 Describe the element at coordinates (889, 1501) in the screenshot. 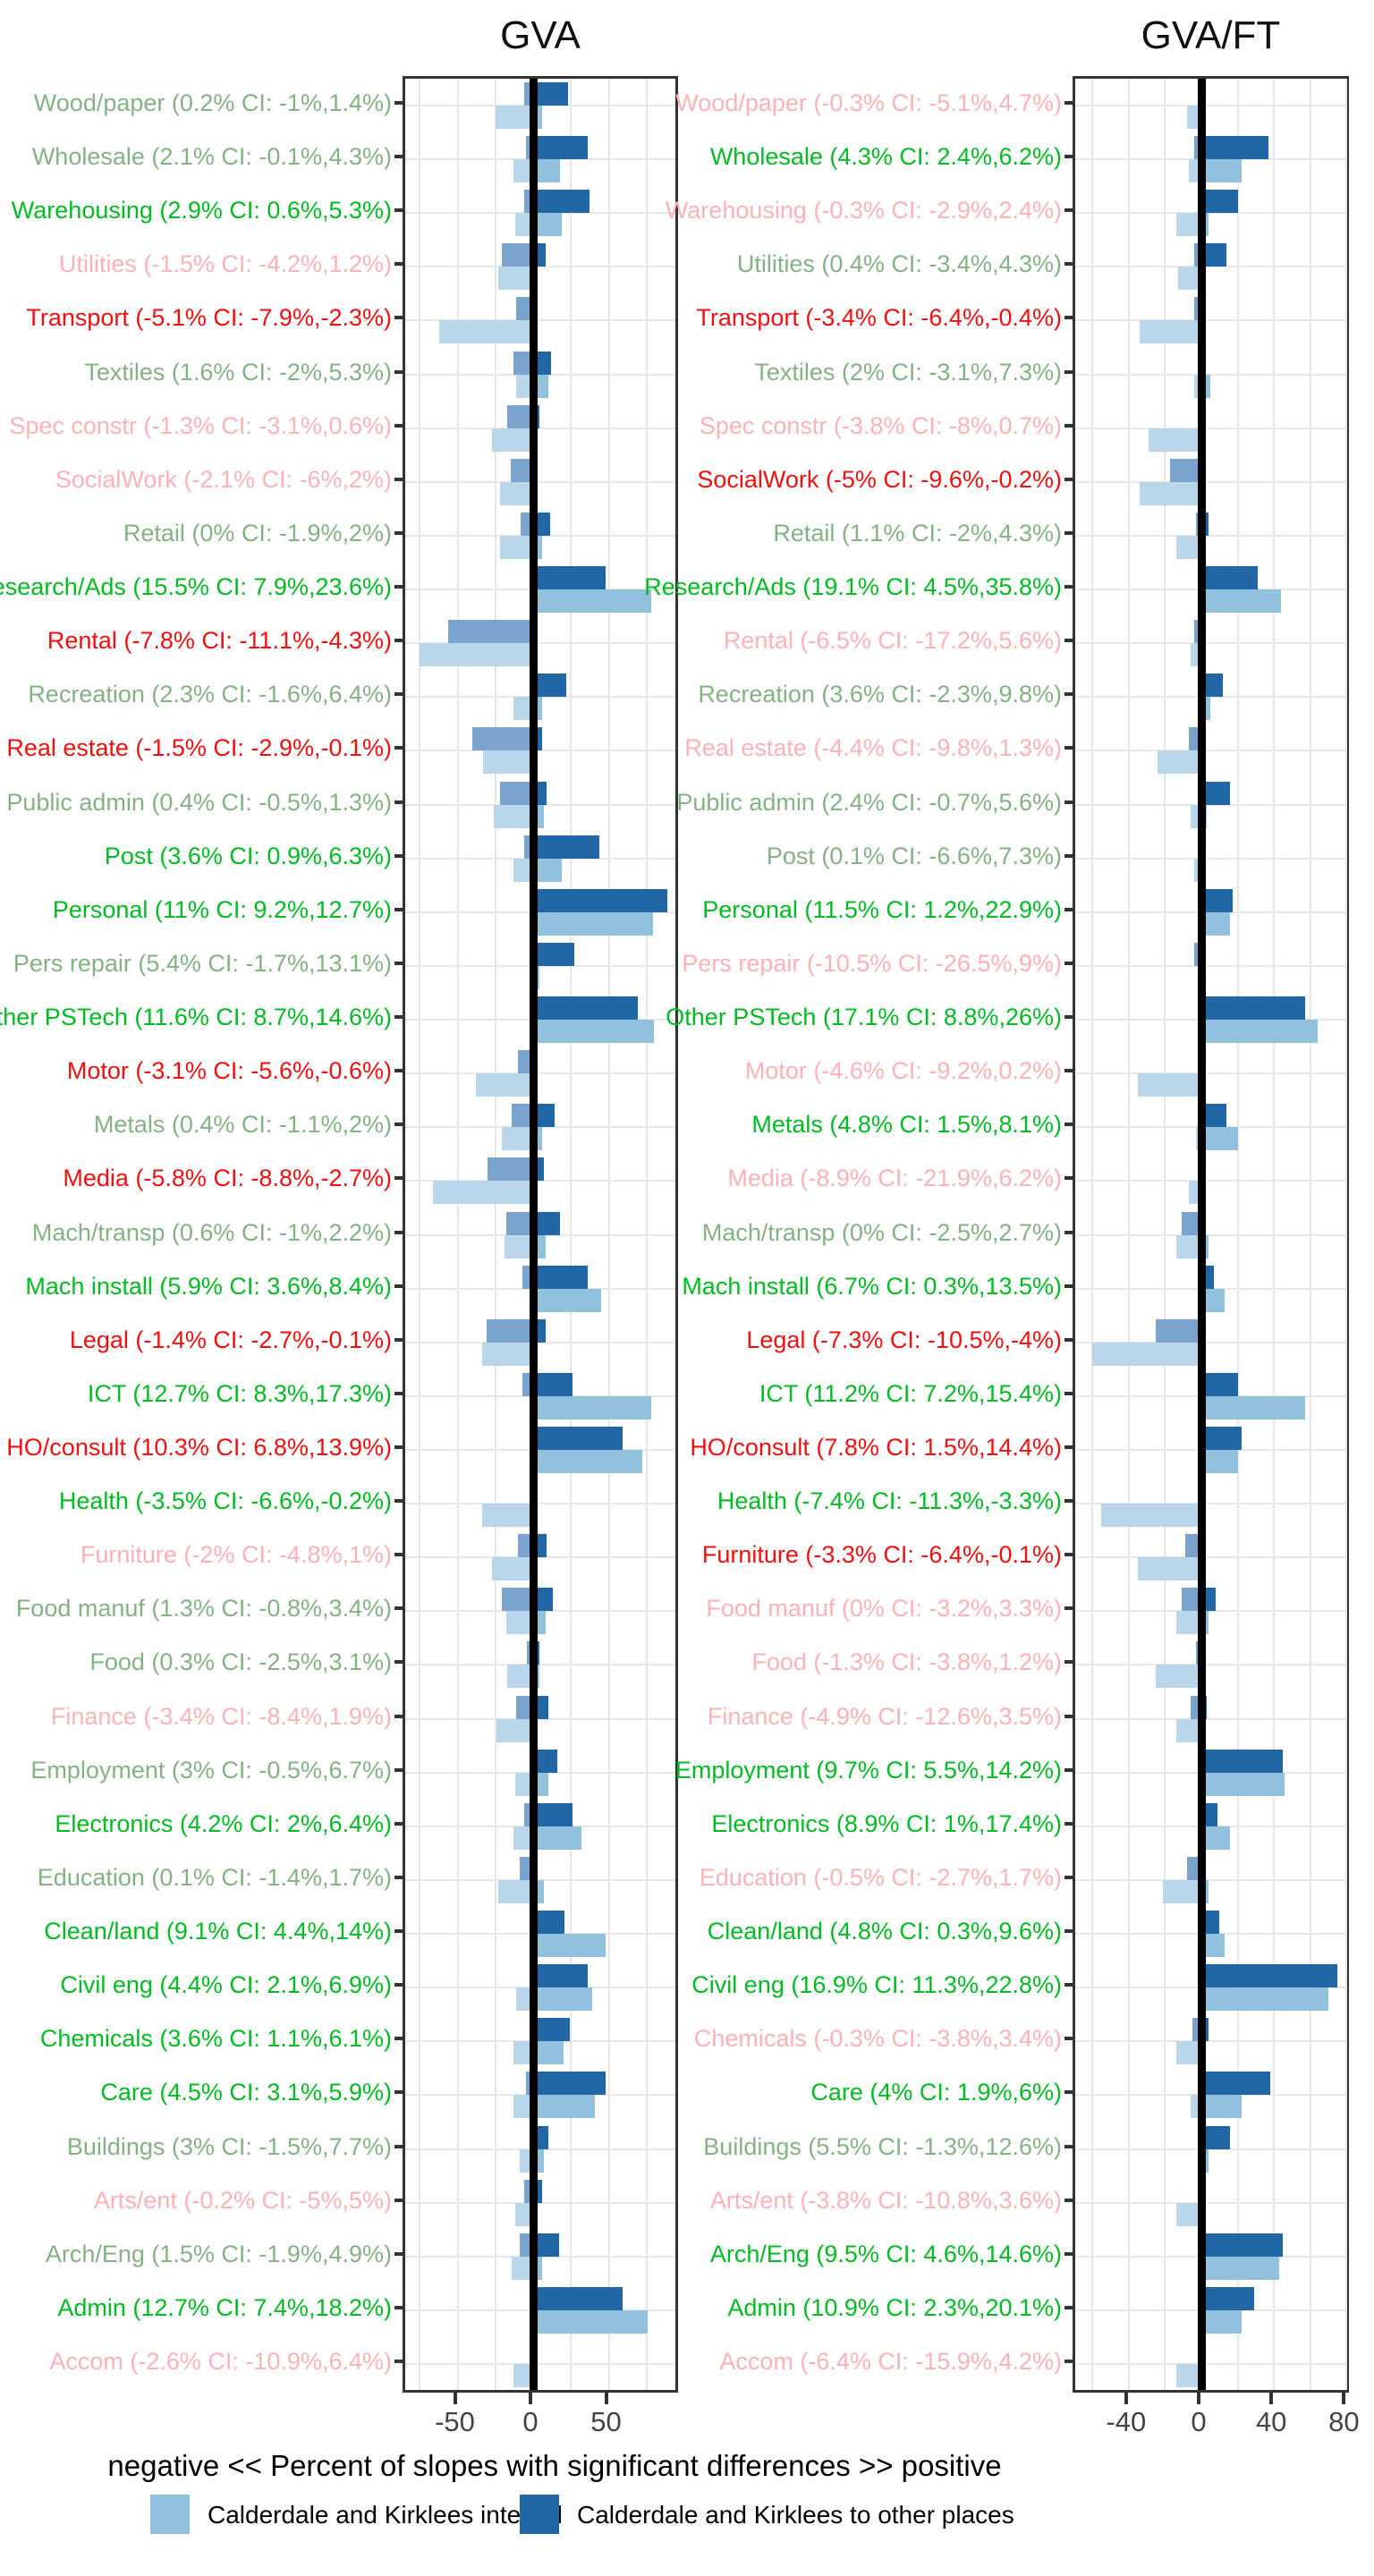

I see `row-label-gvaft-Health: Health (-7.4% CI: -11.3%,-3.3%)` at that location.